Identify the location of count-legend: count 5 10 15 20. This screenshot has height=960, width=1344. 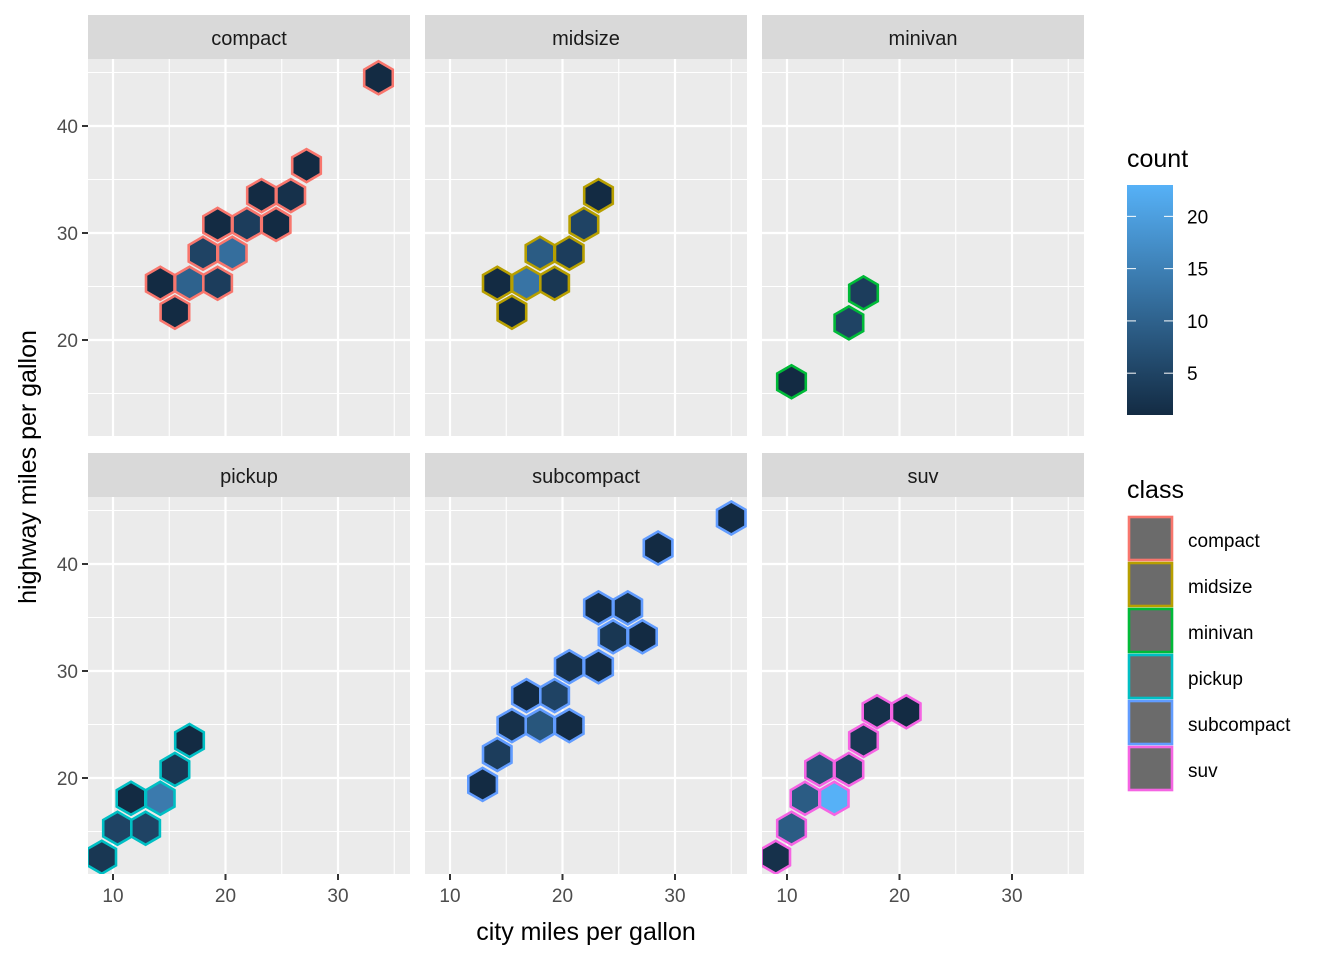
(1167, 280).